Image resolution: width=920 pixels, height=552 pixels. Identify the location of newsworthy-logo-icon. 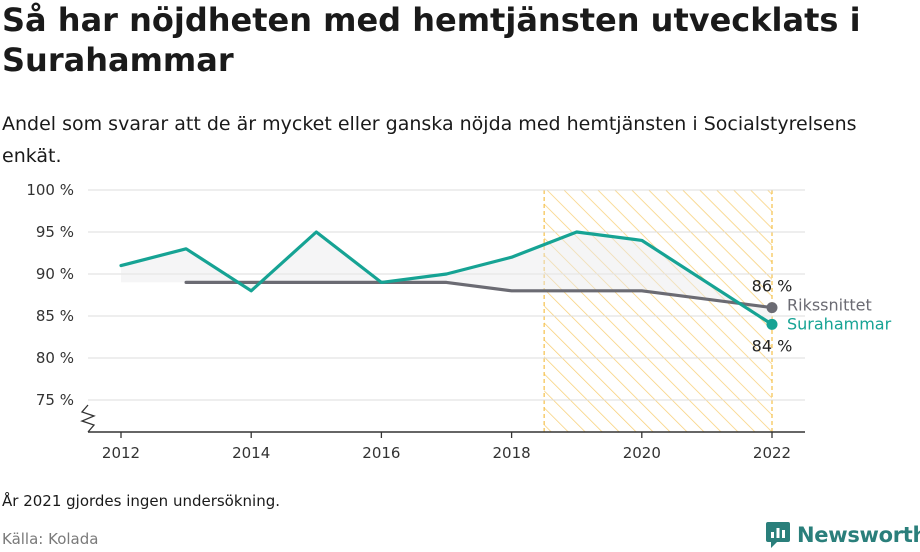
(778, 535).